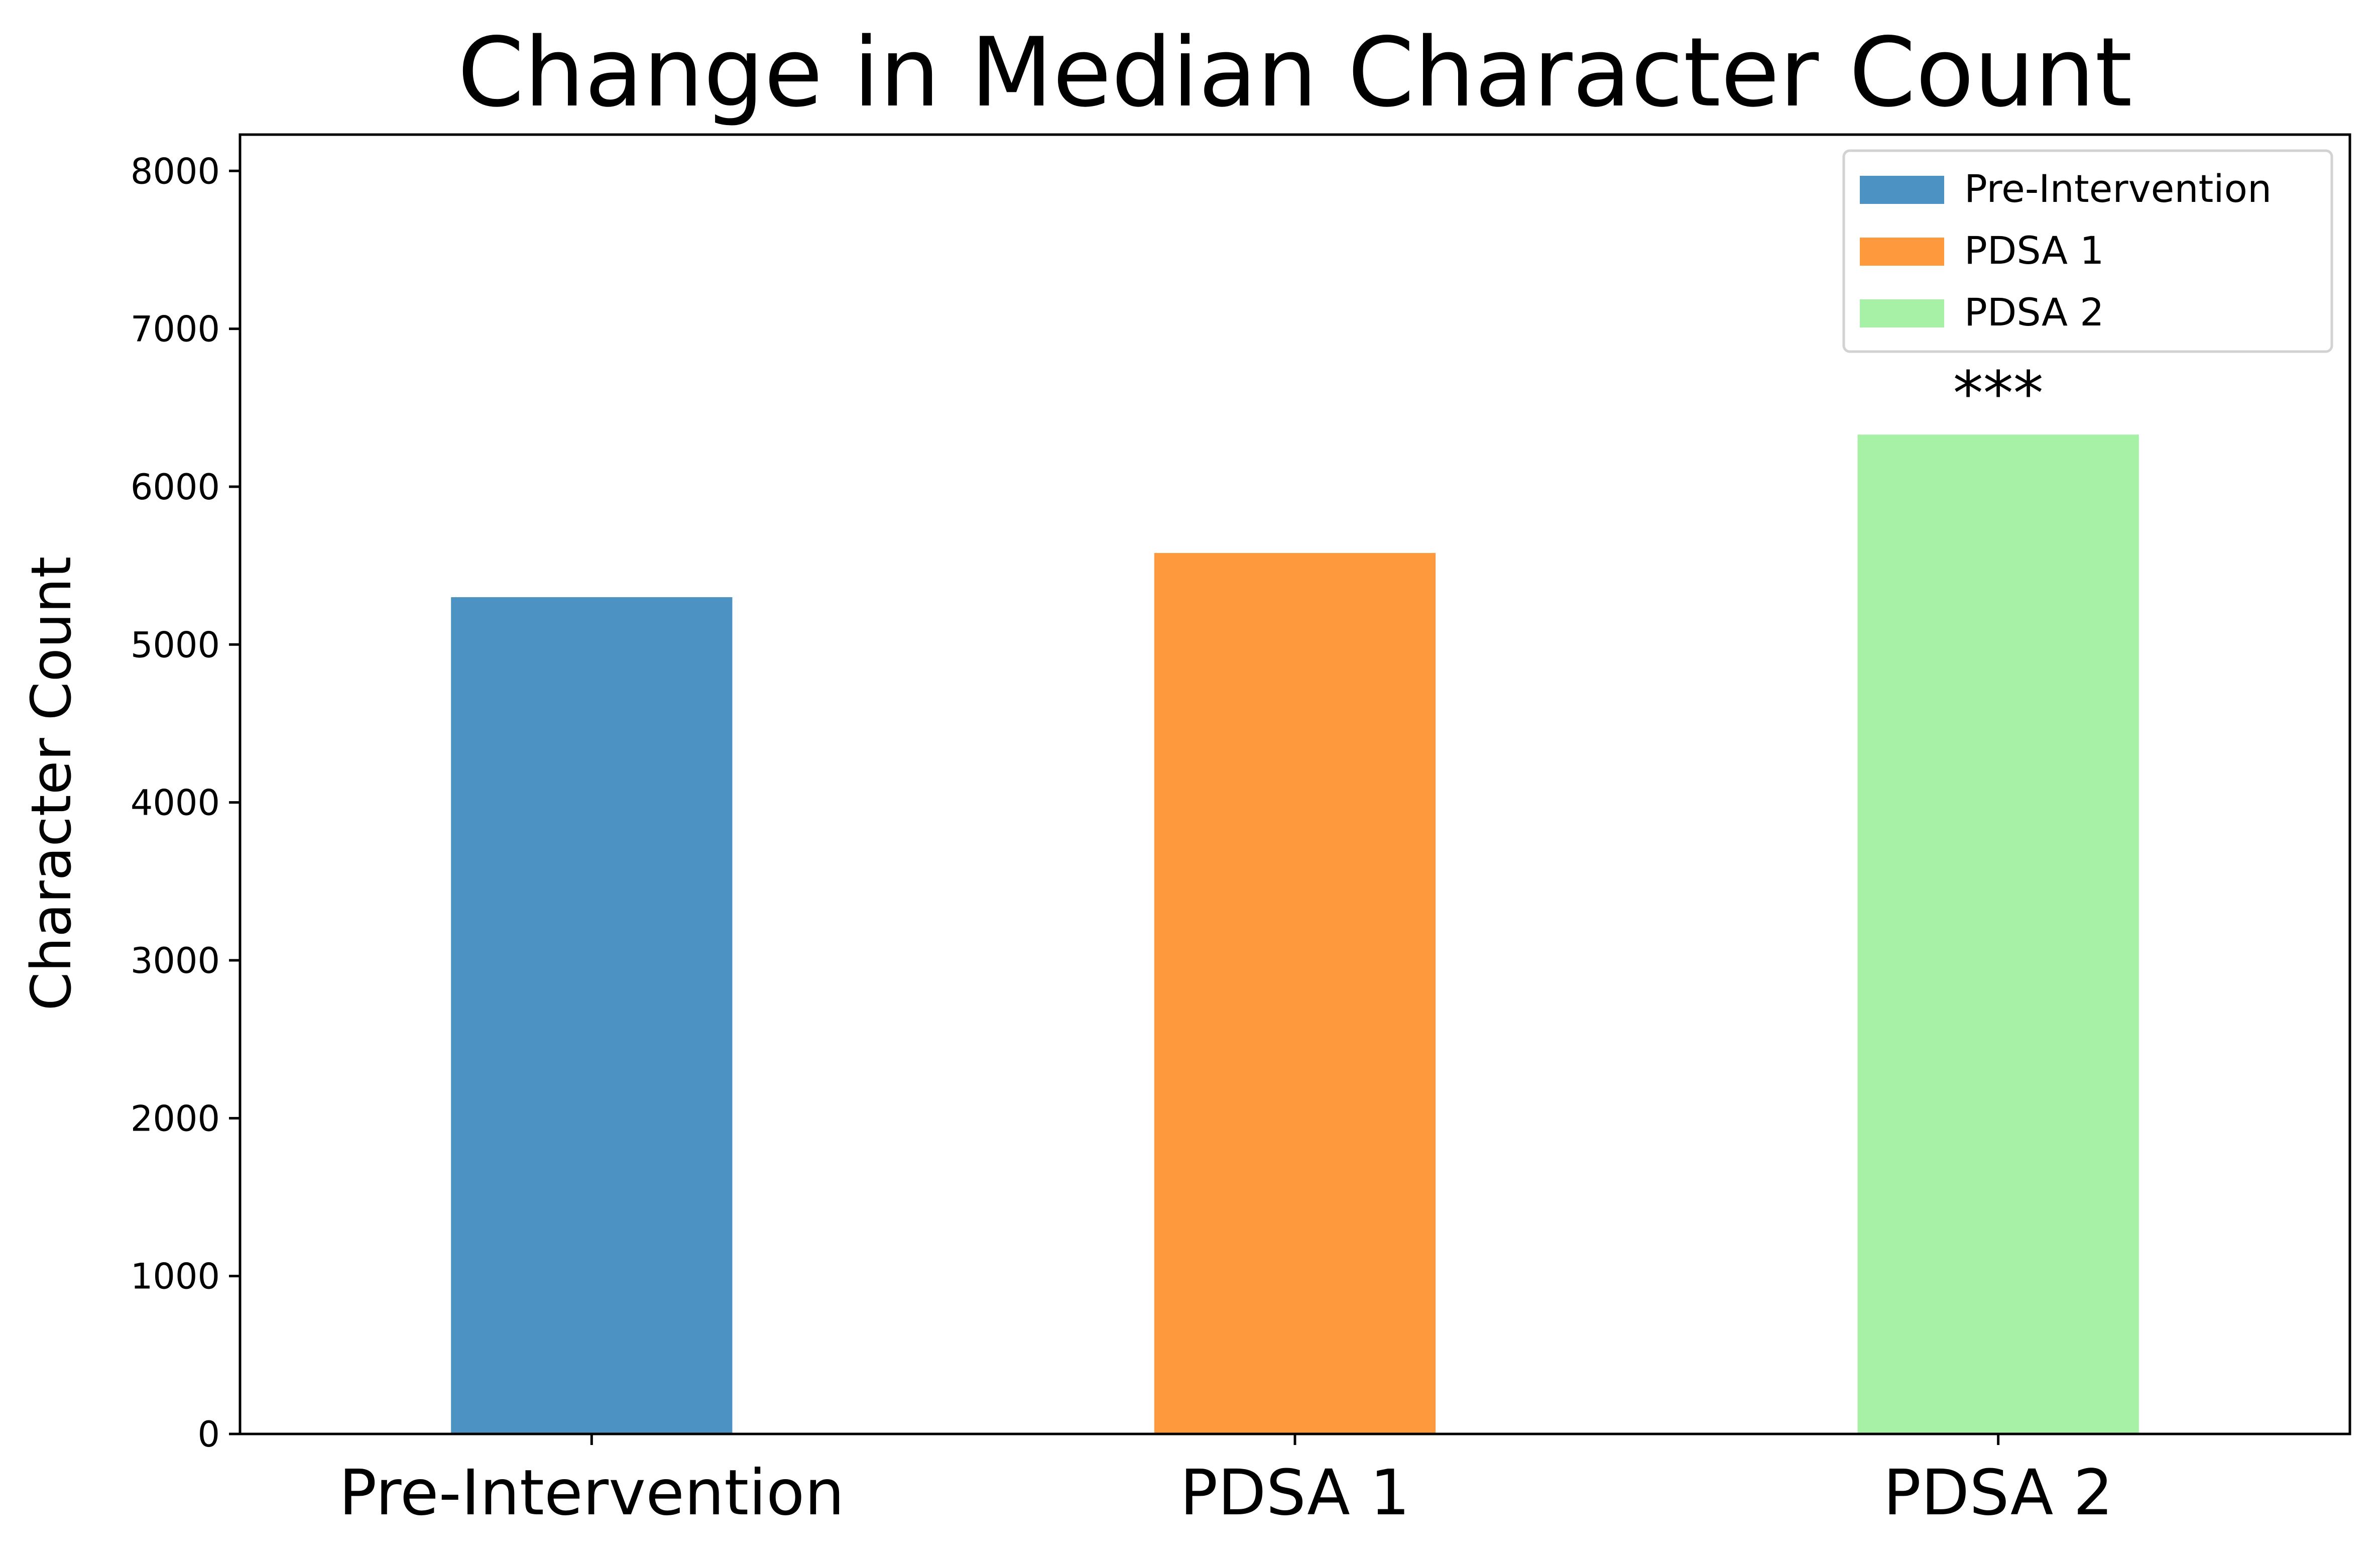 This screenshot has width=2380, height=1556. What do you see at coordinates (51, 784) in the screenshot?
I see `y-axis-label: Character Count` at bounding box center [51, 784].